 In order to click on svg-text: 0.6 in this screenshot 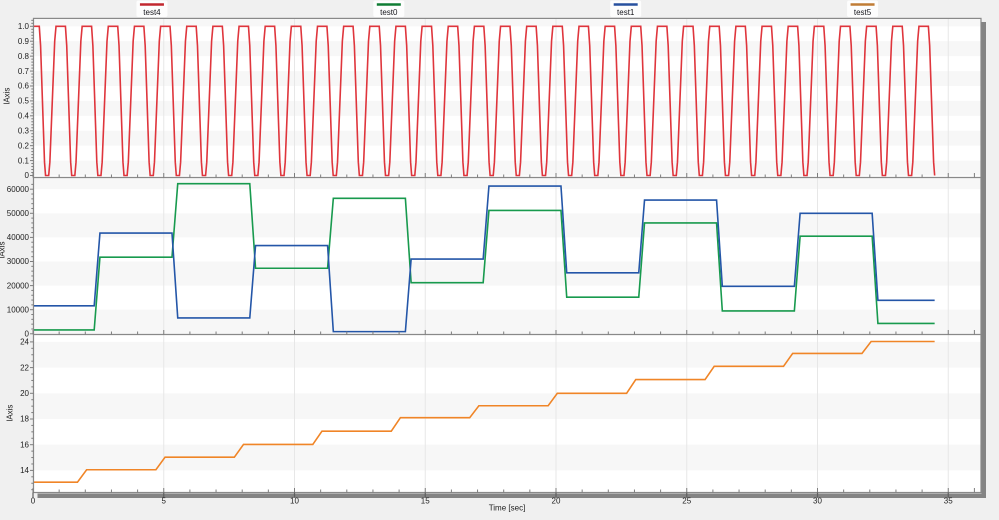, I will do `click(24, 86)`.